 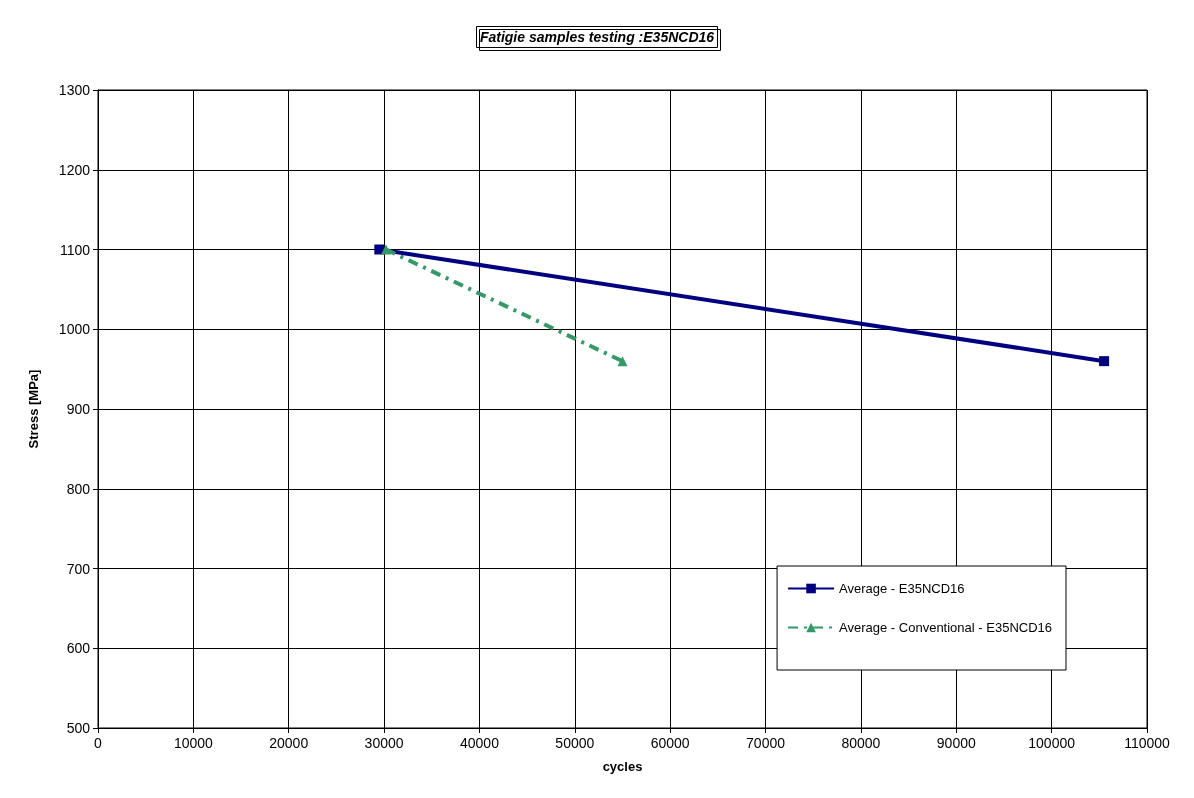 I want to click on y-tick-label: 1100, so click(x=75, y=249).